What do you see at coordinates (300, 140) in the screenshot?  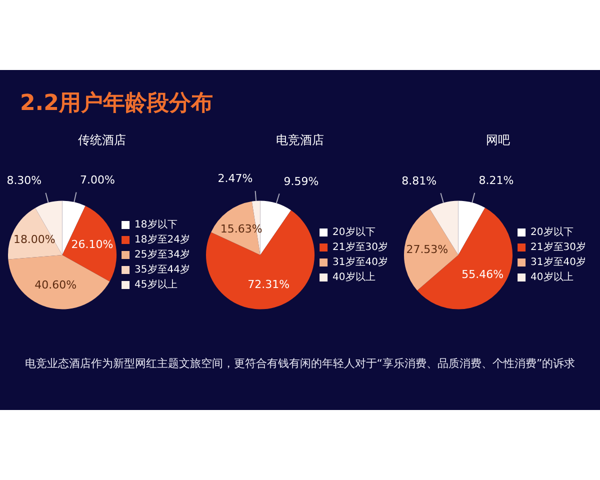 I see `chart-subtitle: 电竞酒店` at bounding box center [300, 140].